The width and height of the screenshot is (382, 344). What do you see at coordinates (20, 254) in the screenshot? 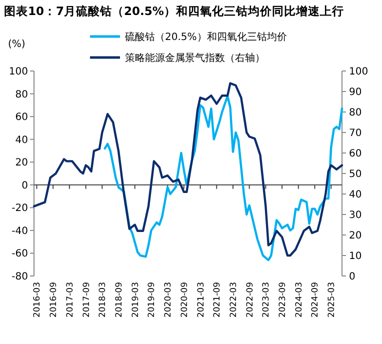
I see `y-tick-label: -60` at bounding box center [20, 254].